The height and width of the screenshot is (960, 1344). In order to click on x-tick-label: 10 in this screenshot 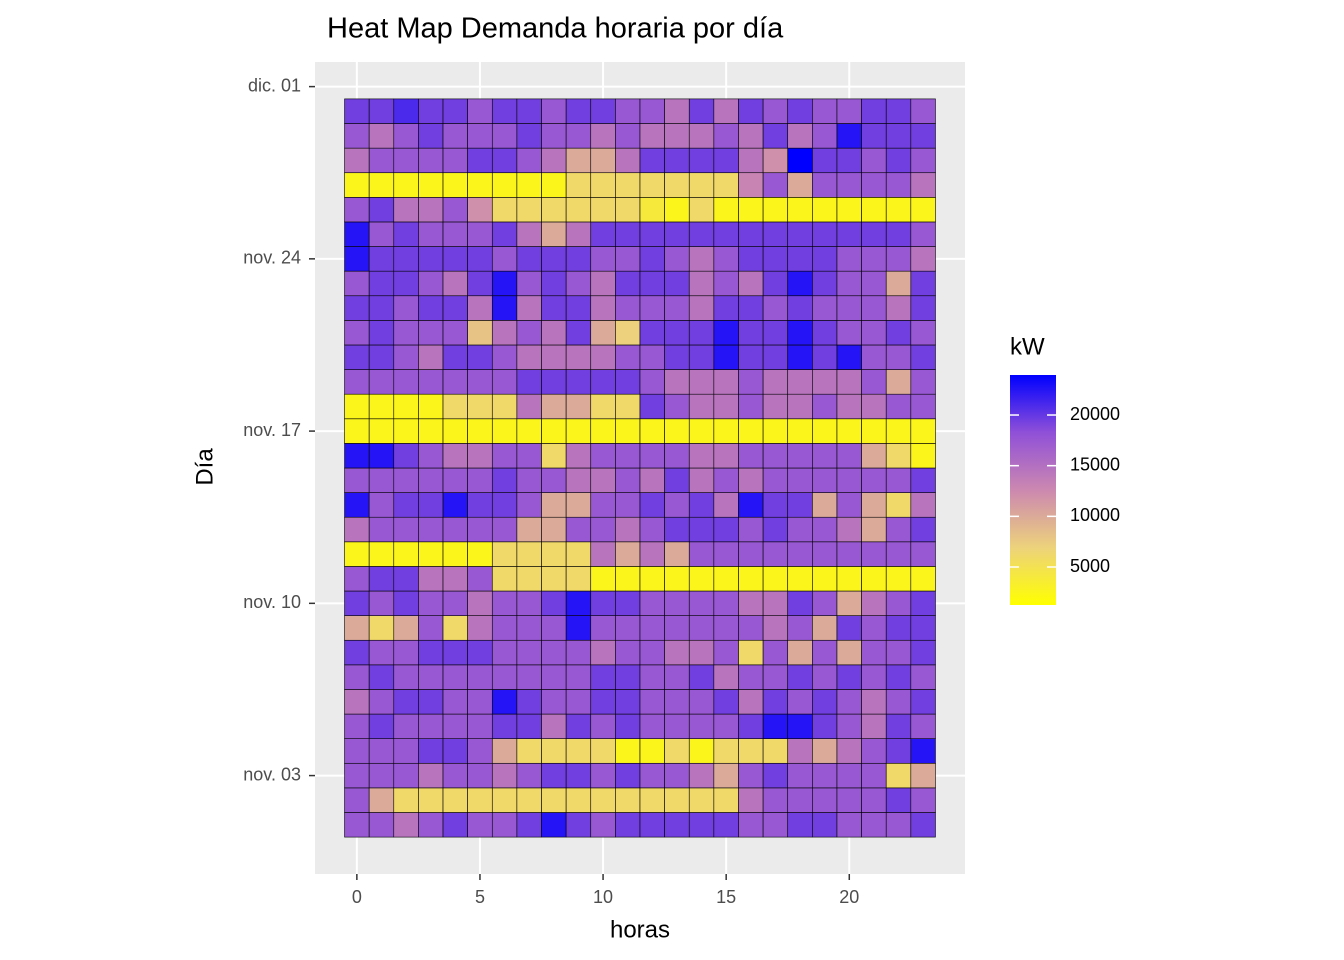, I will do `click(603, 897)`.